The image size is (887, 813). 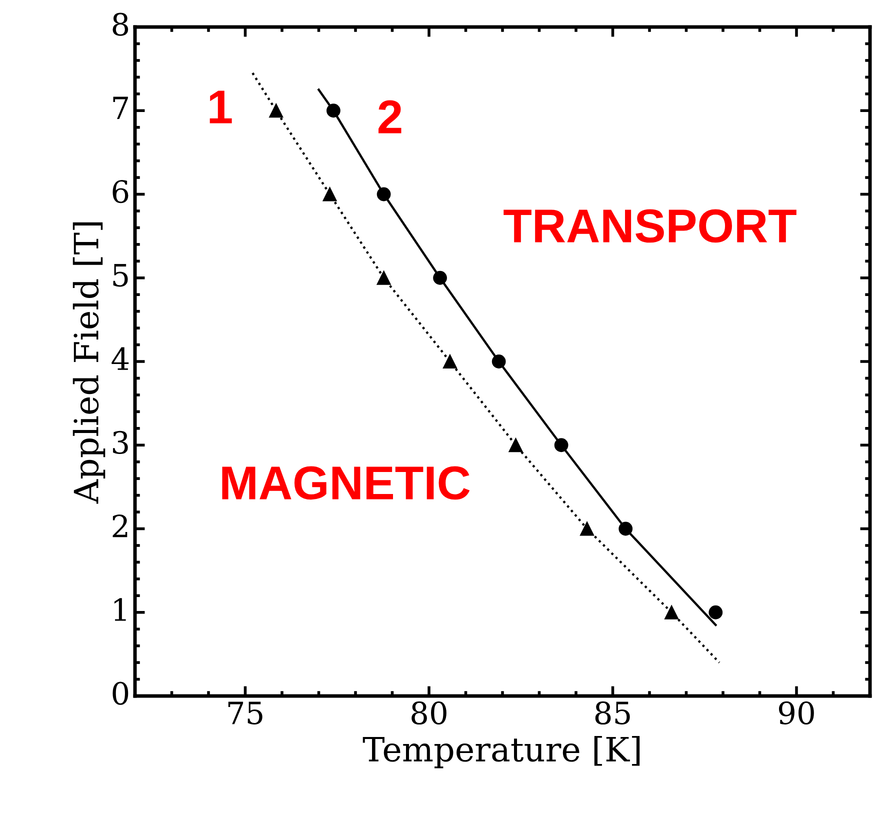 What do you see at coordinates (120, 24) in the screenshot?
I see `y-tick-label: 8` at bounding box center [120, 24].